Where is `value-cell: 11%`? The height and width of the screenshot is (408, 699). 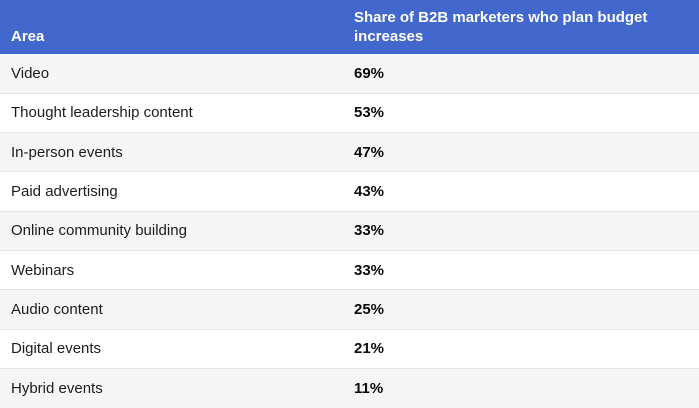
value-cell: 11% is located at coordinates (521, 388).